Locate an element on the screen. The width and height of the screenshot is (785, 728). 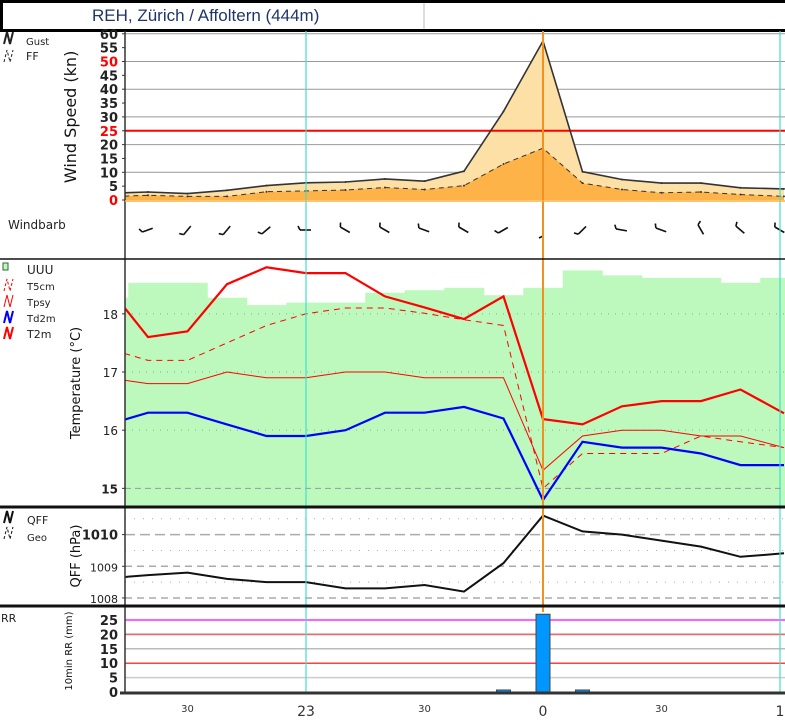
tpsy-legend-icon-stroke is located at coordinates (8, 301).